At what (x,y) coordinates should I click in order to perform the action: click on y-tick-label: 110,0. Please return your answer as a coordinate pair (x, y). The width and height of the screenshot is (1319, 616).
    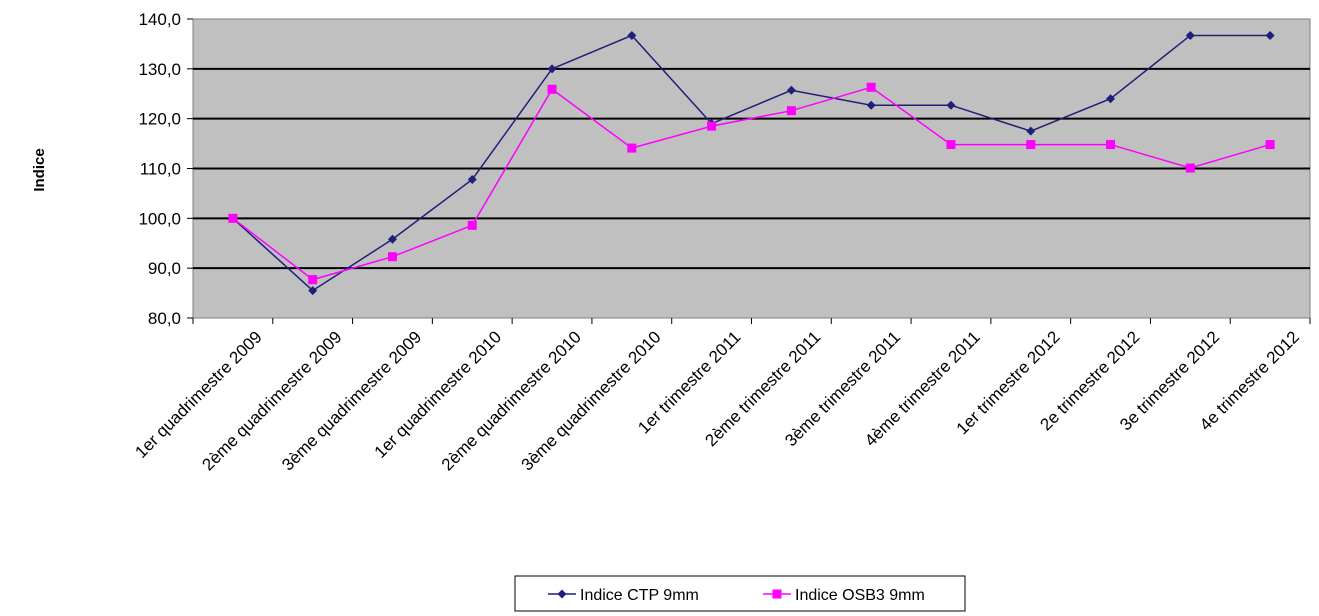
    Looking at the image, I should click on (160, 169).